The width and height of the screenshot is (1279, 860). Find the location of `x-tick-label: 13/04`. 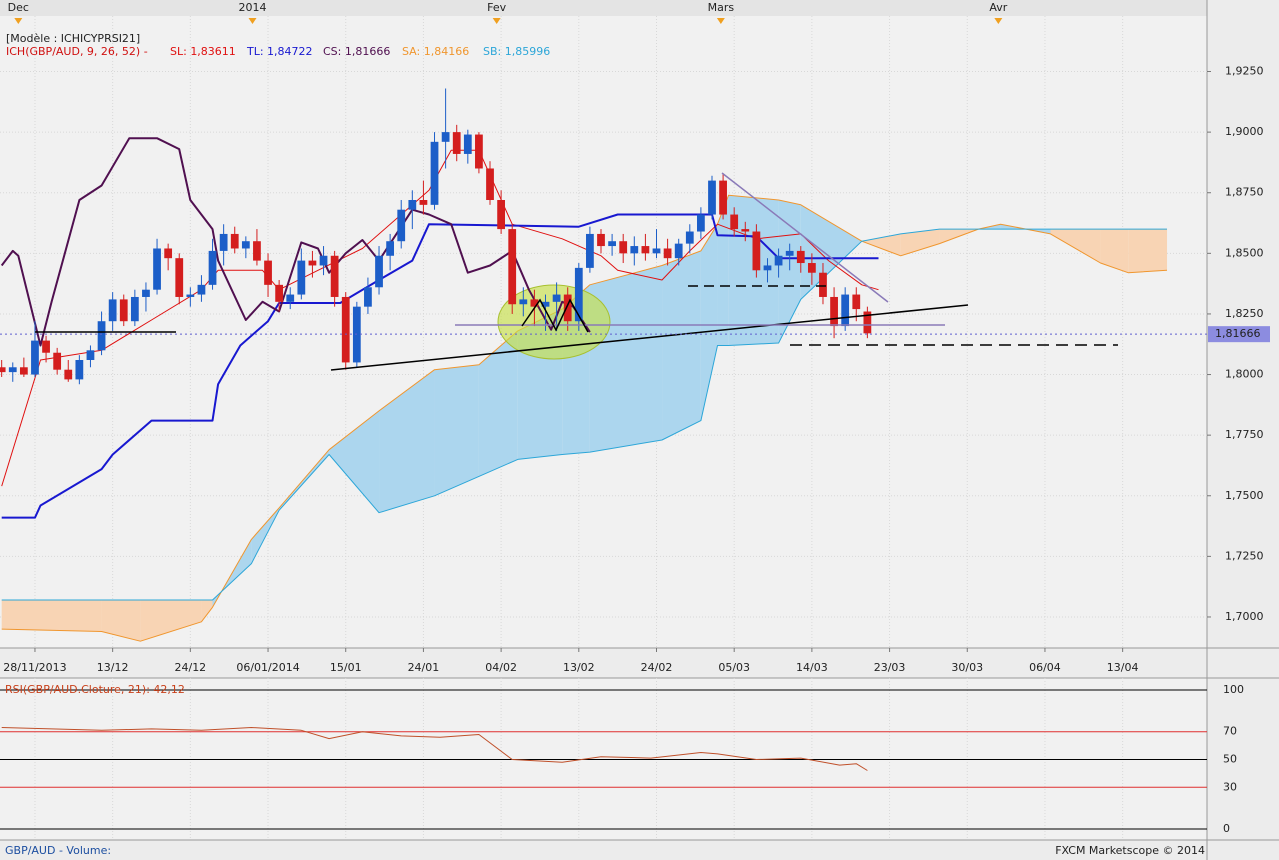

x-tick-label: 13/04 is located at coordinates (1123, 667).